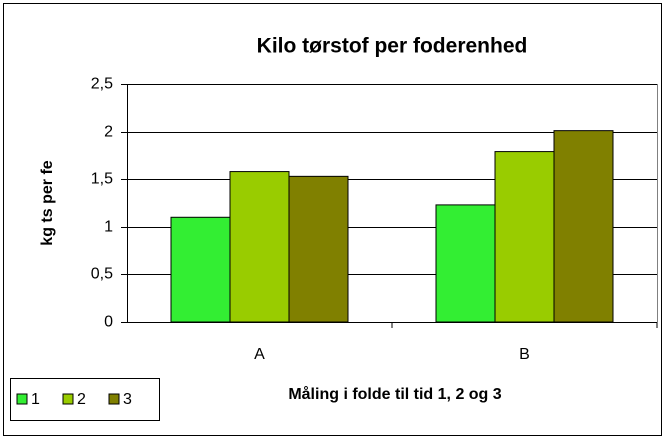 This screenshot has width=665, height=439. Describe the element at coordinates (259, 354) in the screenshot. I see `x-tick-label: A` at that location.